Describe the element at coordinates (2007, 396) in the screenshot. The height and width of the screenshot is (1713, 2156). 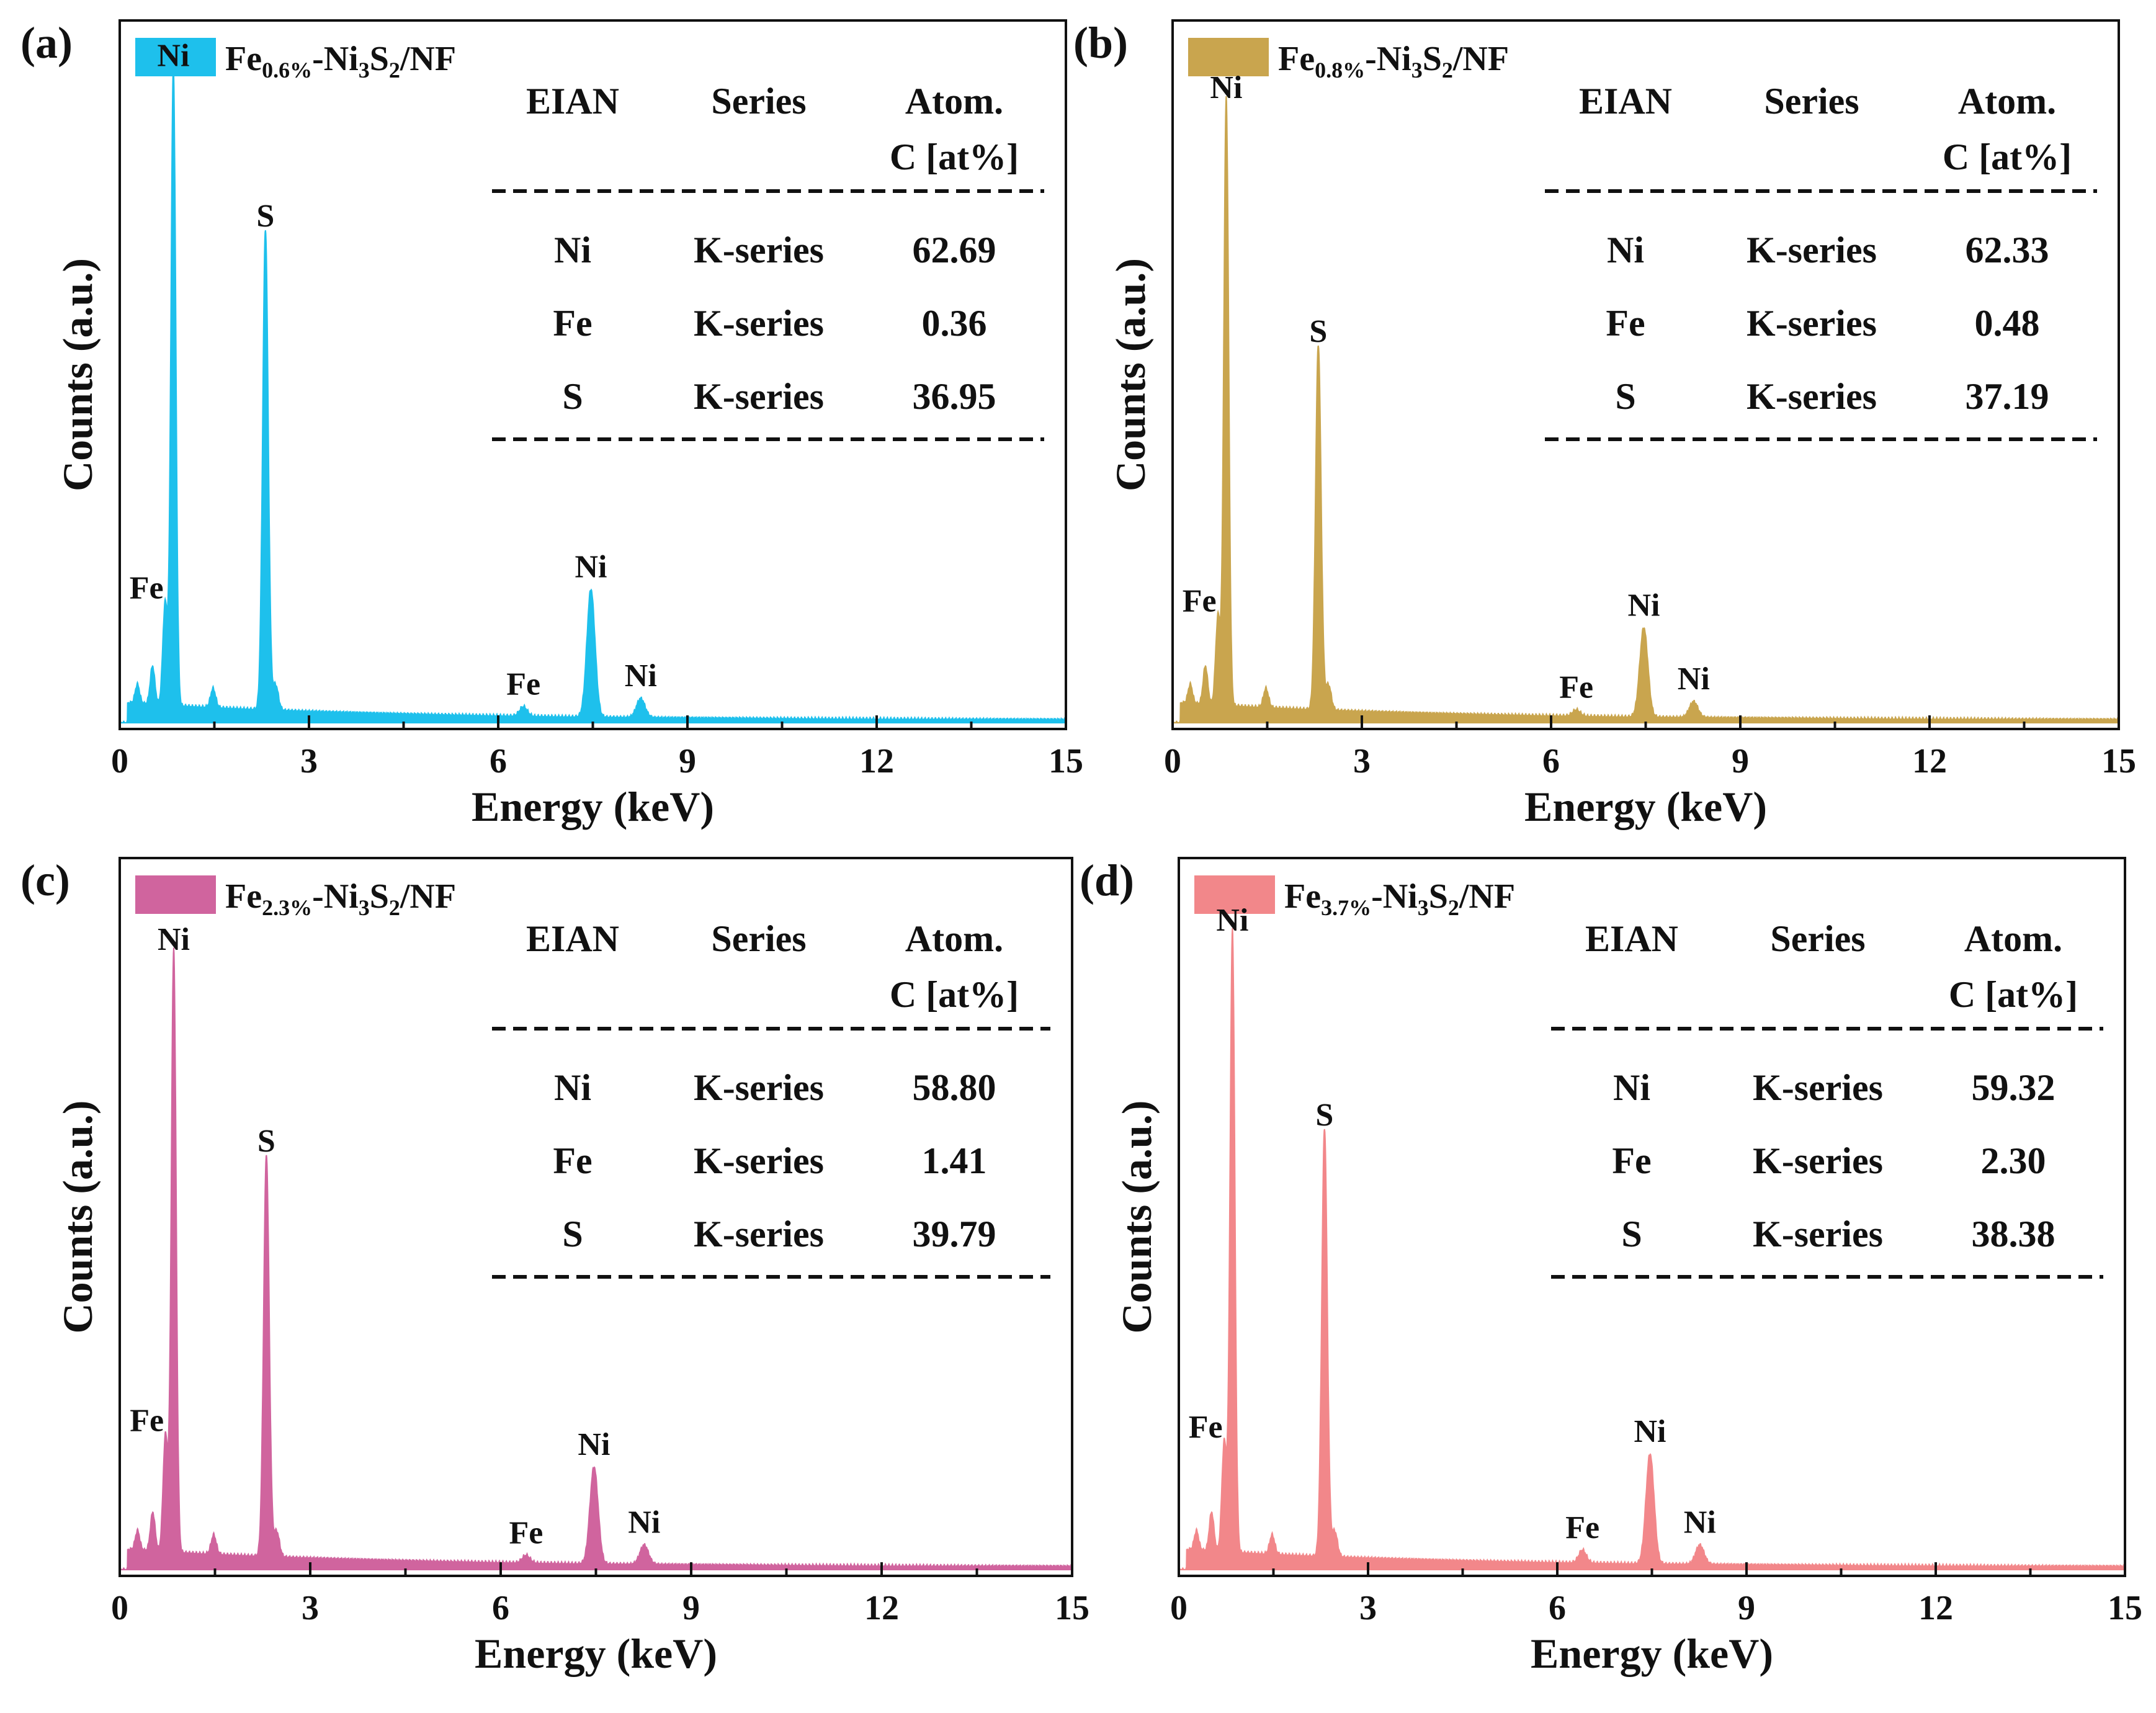
I see `table-cell-atom: 37.19` at that location.